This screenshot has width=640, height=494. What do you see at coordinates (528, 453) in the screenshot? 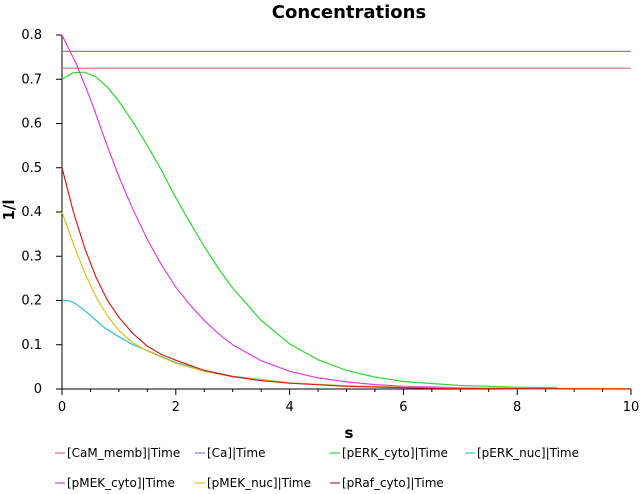
I see `legend-label: [pERK_nuc]|Time` at bounding box center [528, 453].